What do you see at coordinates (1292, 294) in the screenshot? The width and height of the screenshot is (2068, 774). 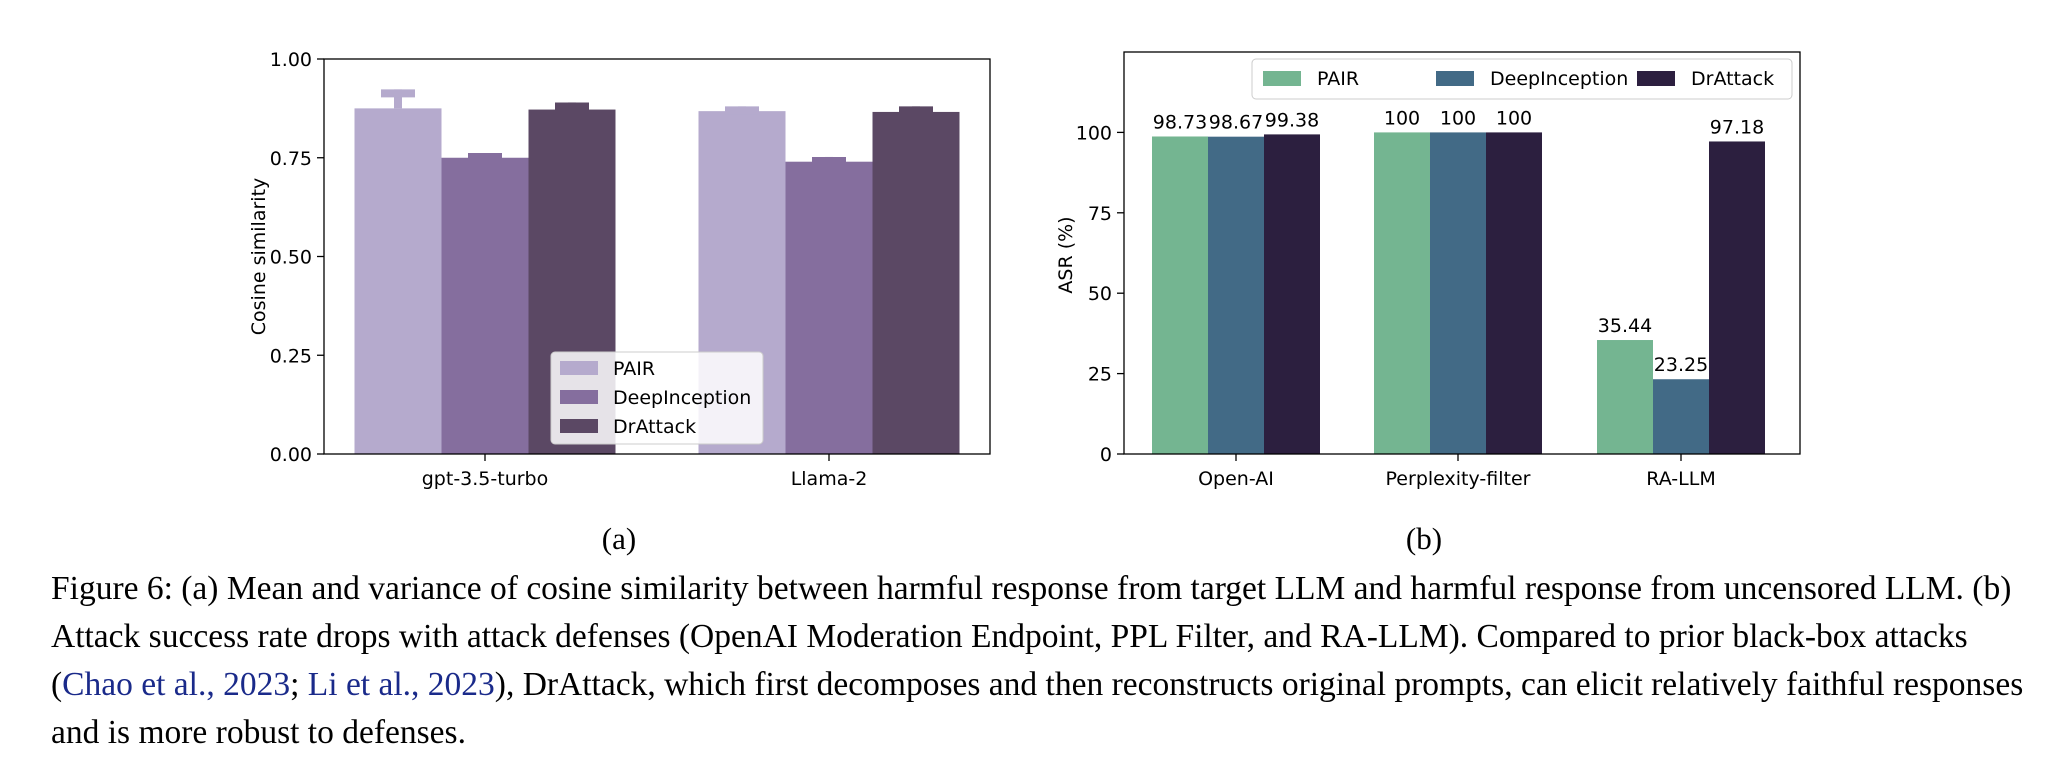 I see `bar-drattack-open-ai` at bounding box center [1292, 294].